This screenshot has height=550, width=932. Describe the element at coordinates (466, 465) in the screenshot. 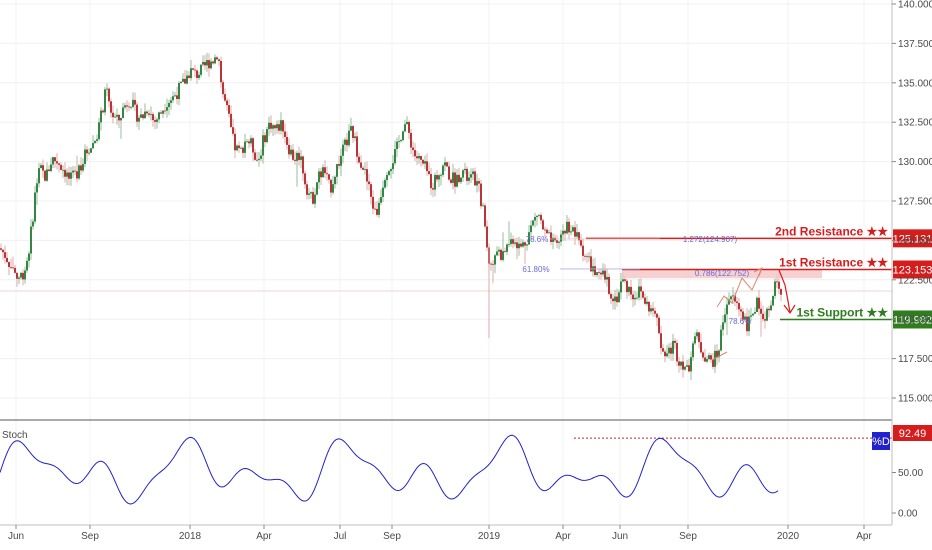

I see `stochastic-oscillator: %D 92.49` at that location.